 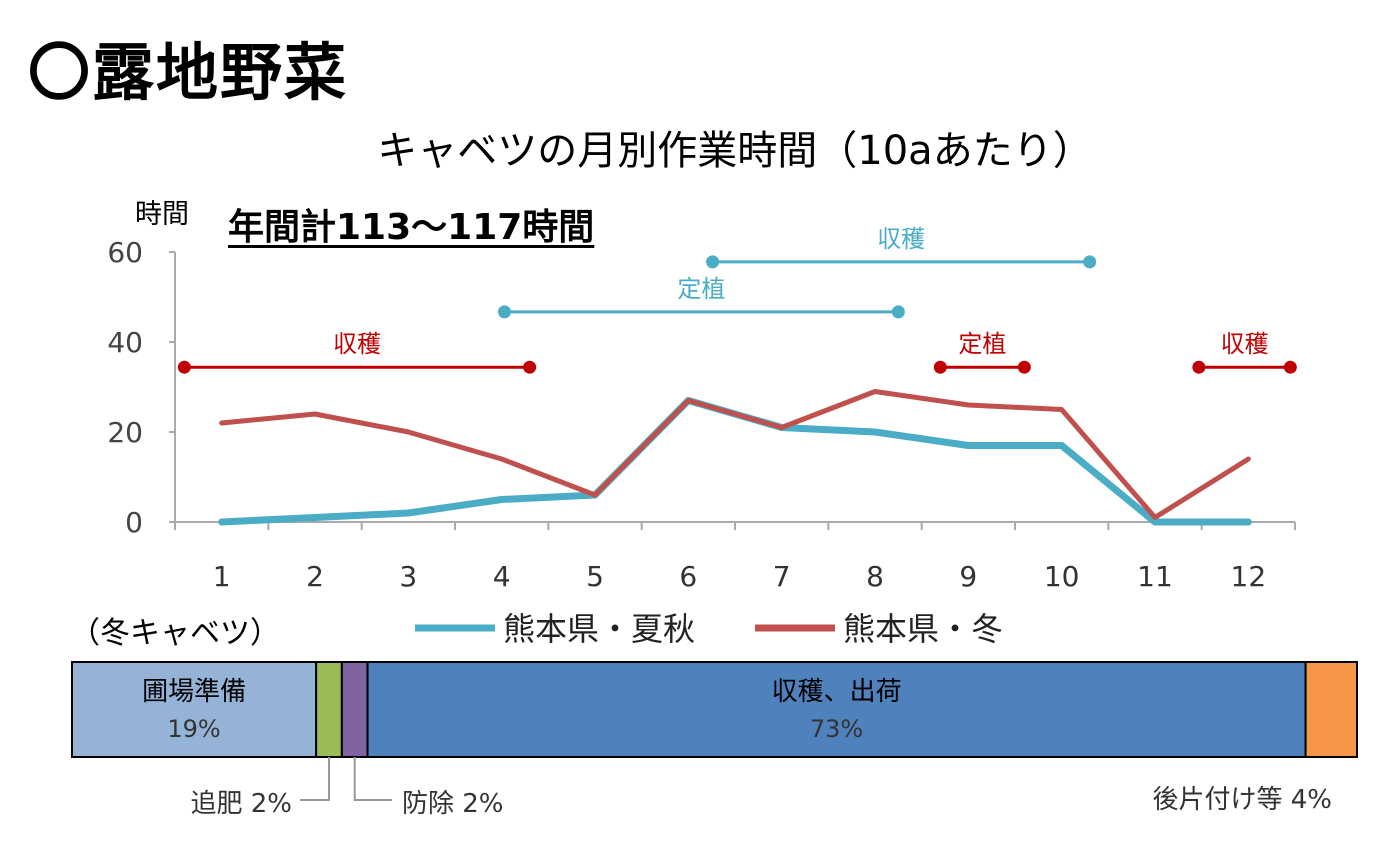 What do you see at coordinates (595, 576) in the screenshot?
I see `x-tick-label: 5` at bounding box center [595, 576].